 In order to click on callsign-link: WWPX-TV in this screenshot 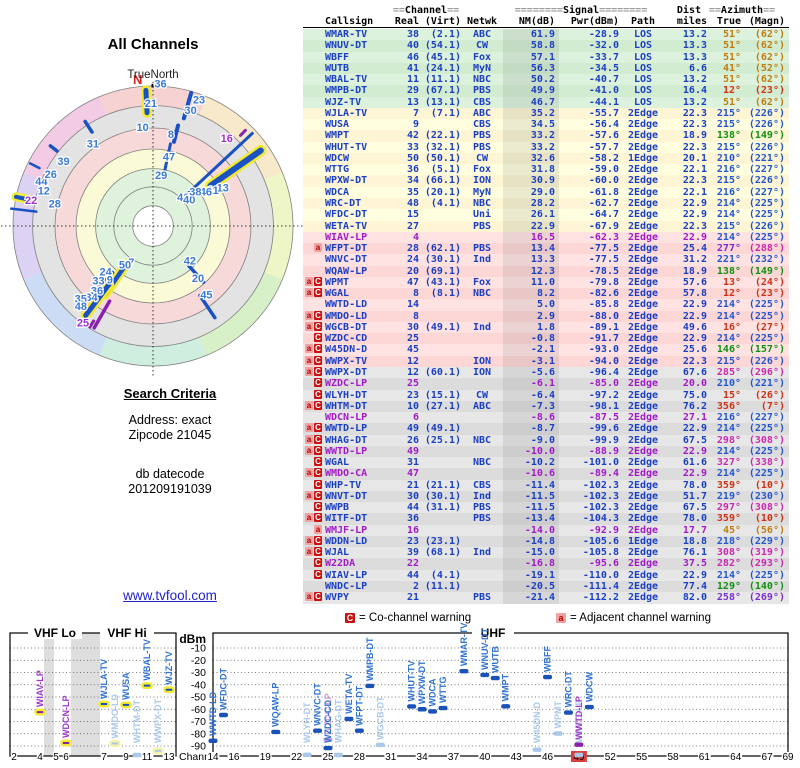, I will do `click(346, 361)`.